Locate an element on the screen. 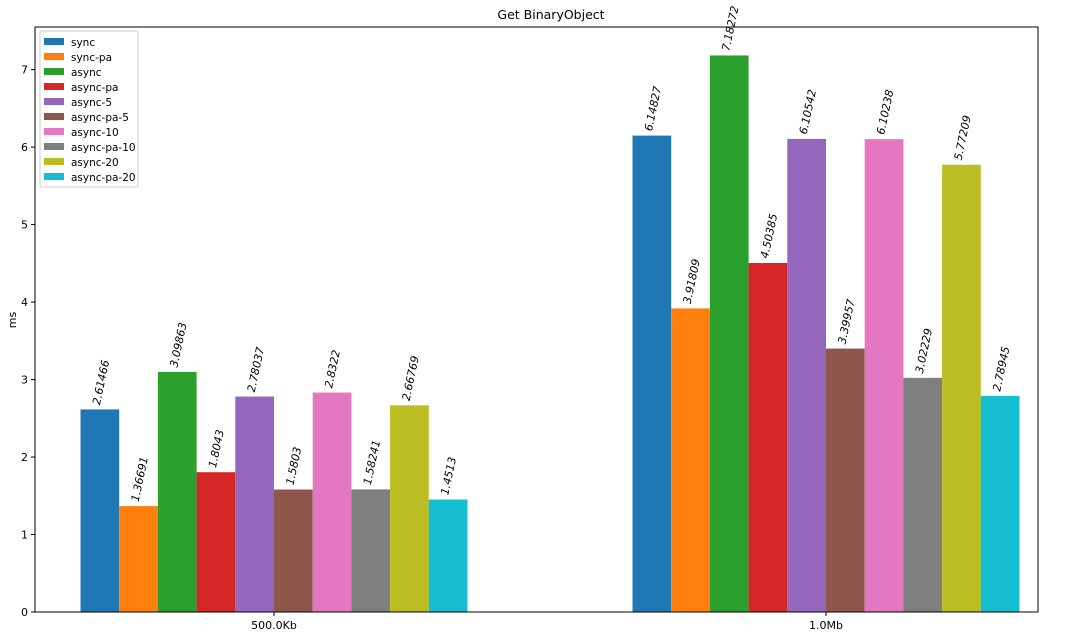  bar-sync-pa-500.0Kb is located at coordinates (138, 559).